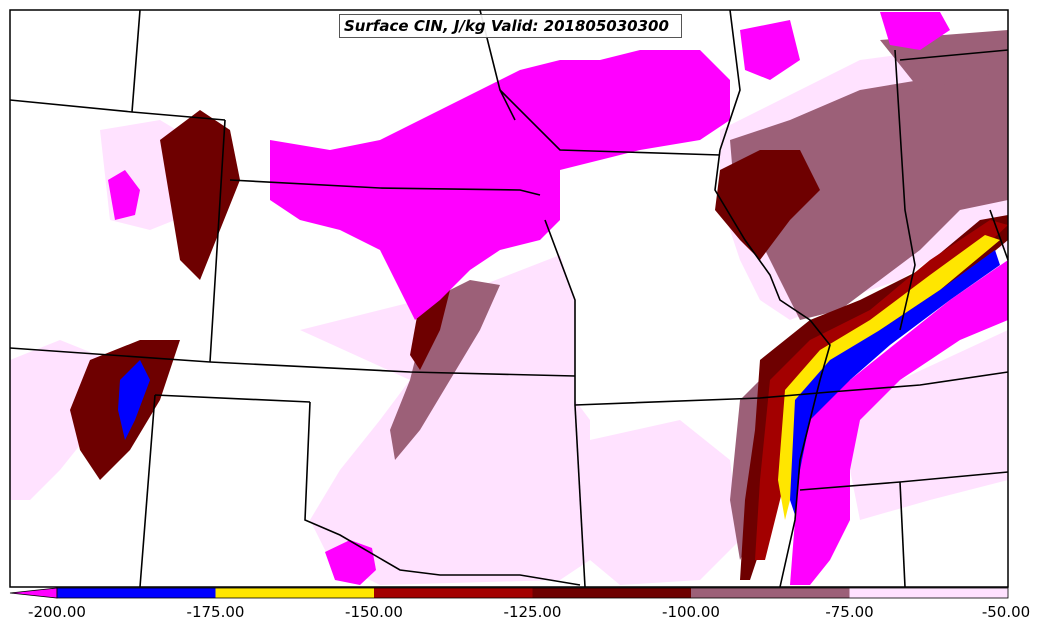  Describe the element at coordinates (691, 612) in the screenshot. I see `colorbar-tick-label: -100.00` at that location.